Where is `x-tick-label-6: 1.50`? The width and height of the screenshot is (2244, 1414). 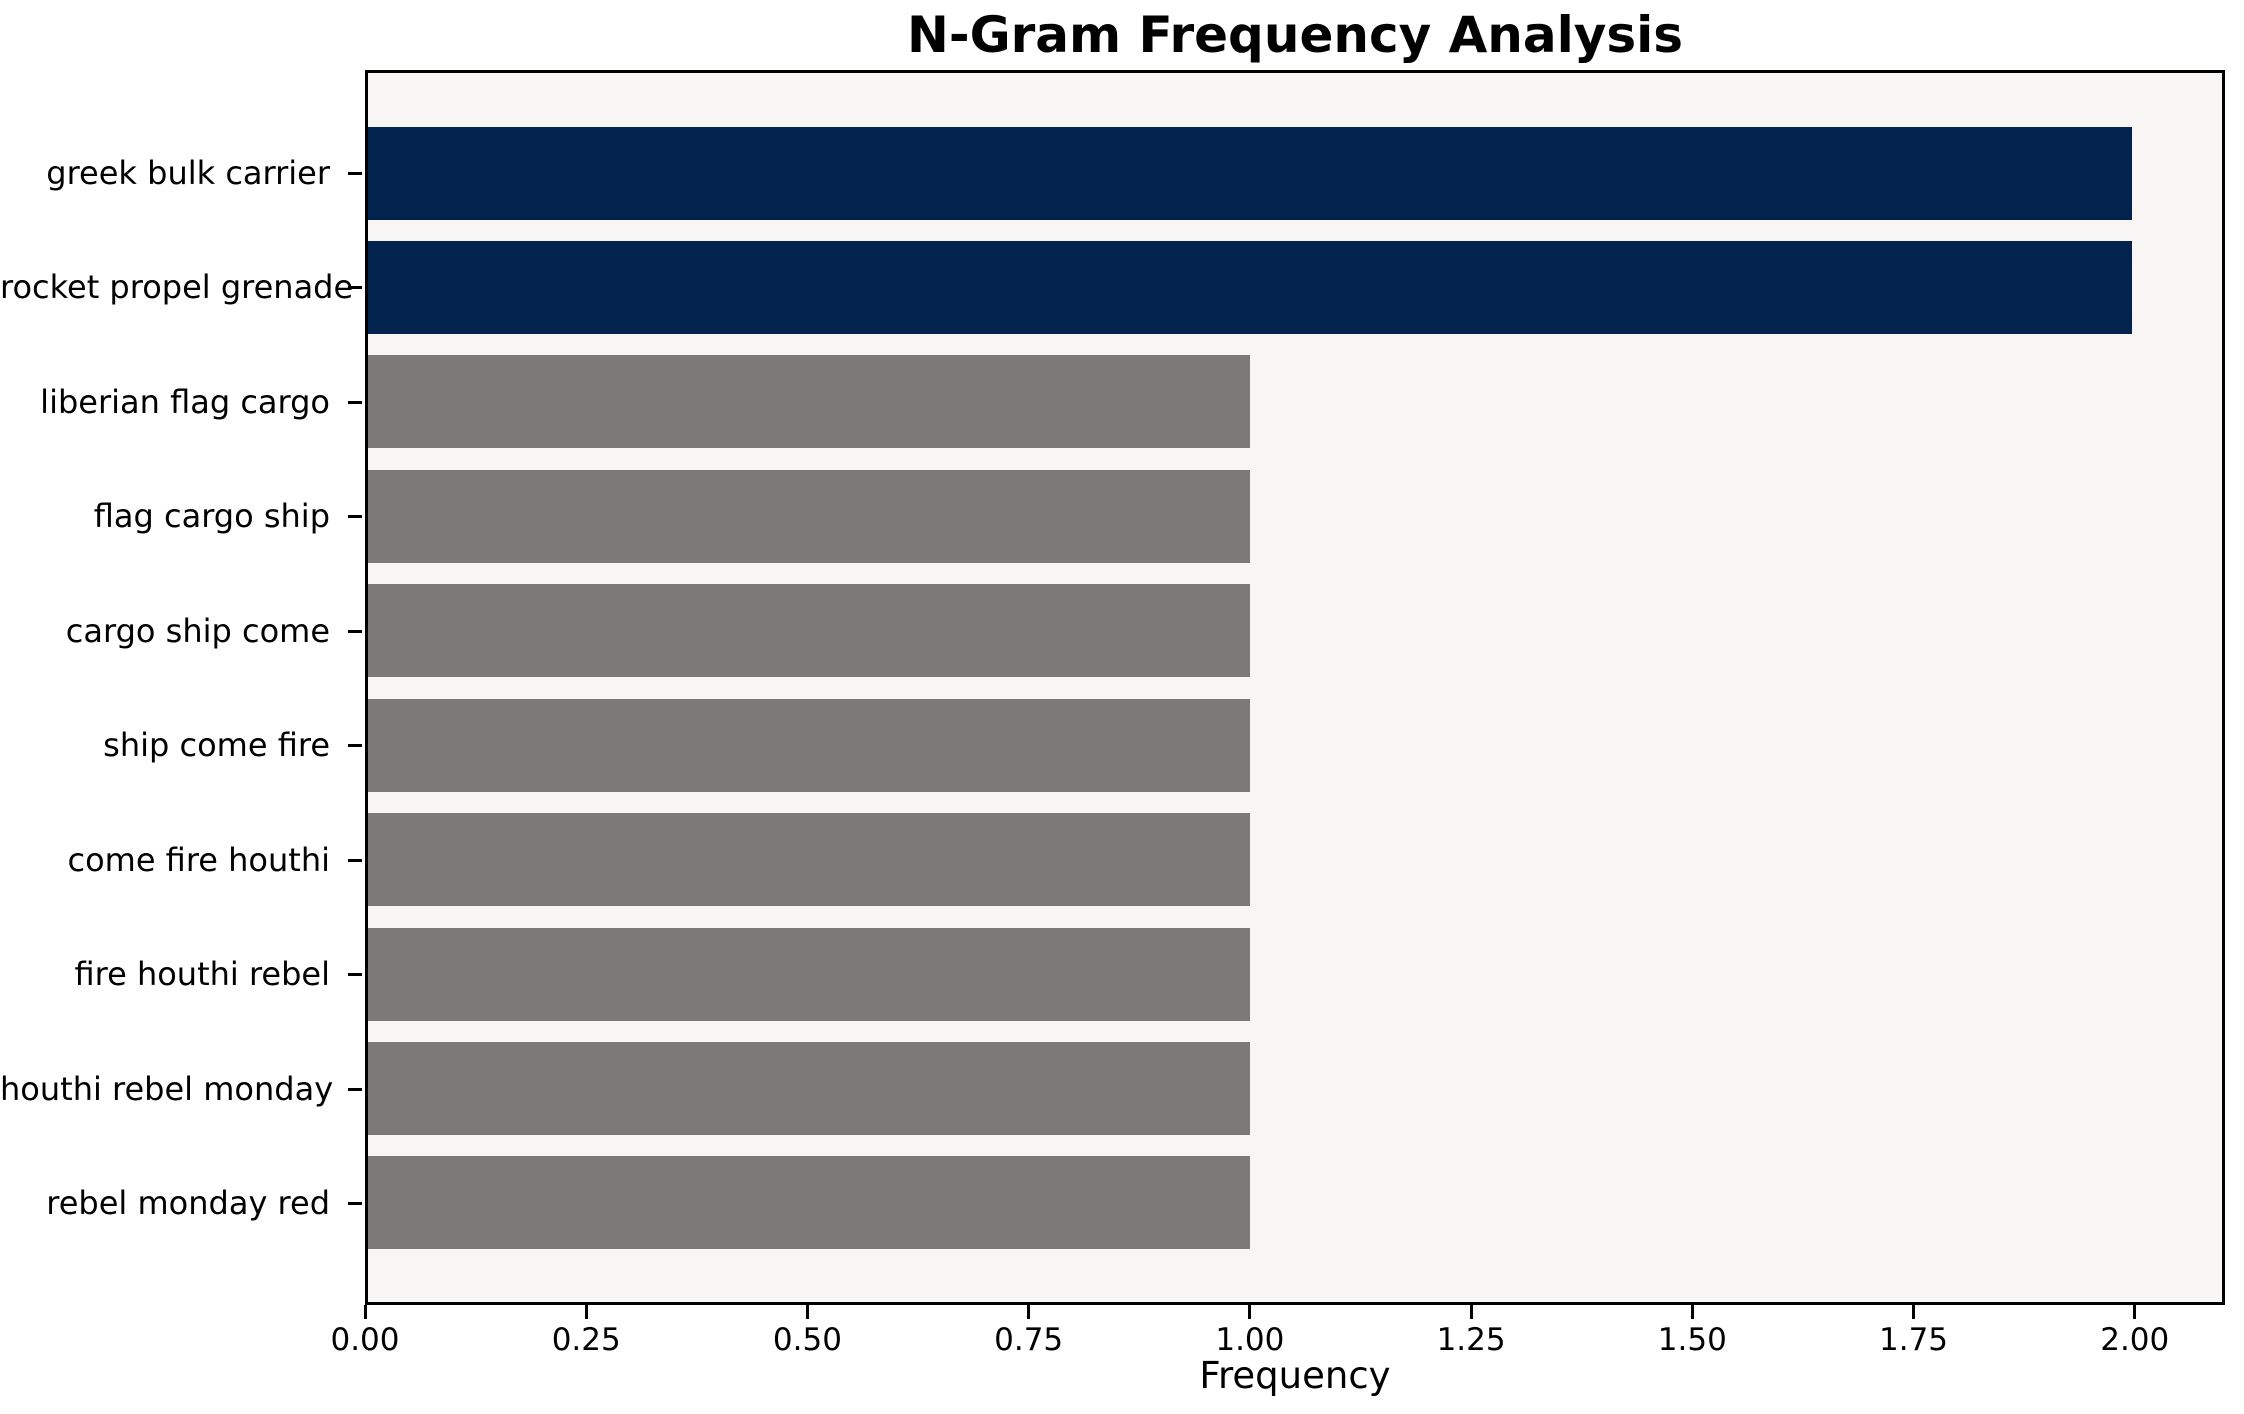
x-tick-label-6: 1.50 is located at coordinates (1692, 1340).